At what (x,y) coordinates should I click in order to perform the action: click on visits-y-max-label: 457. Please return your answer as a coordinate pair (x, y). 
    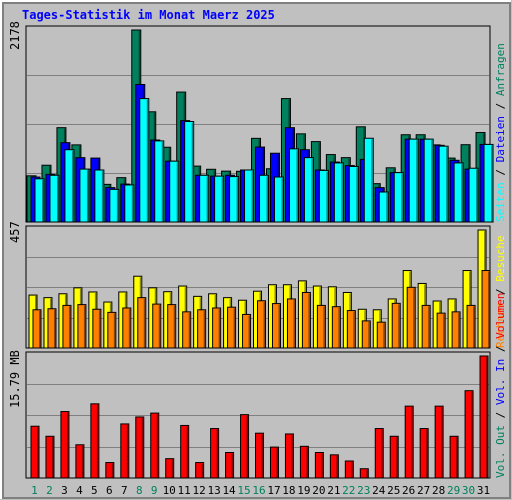
    Looking at the image, I should click on (15, 232).